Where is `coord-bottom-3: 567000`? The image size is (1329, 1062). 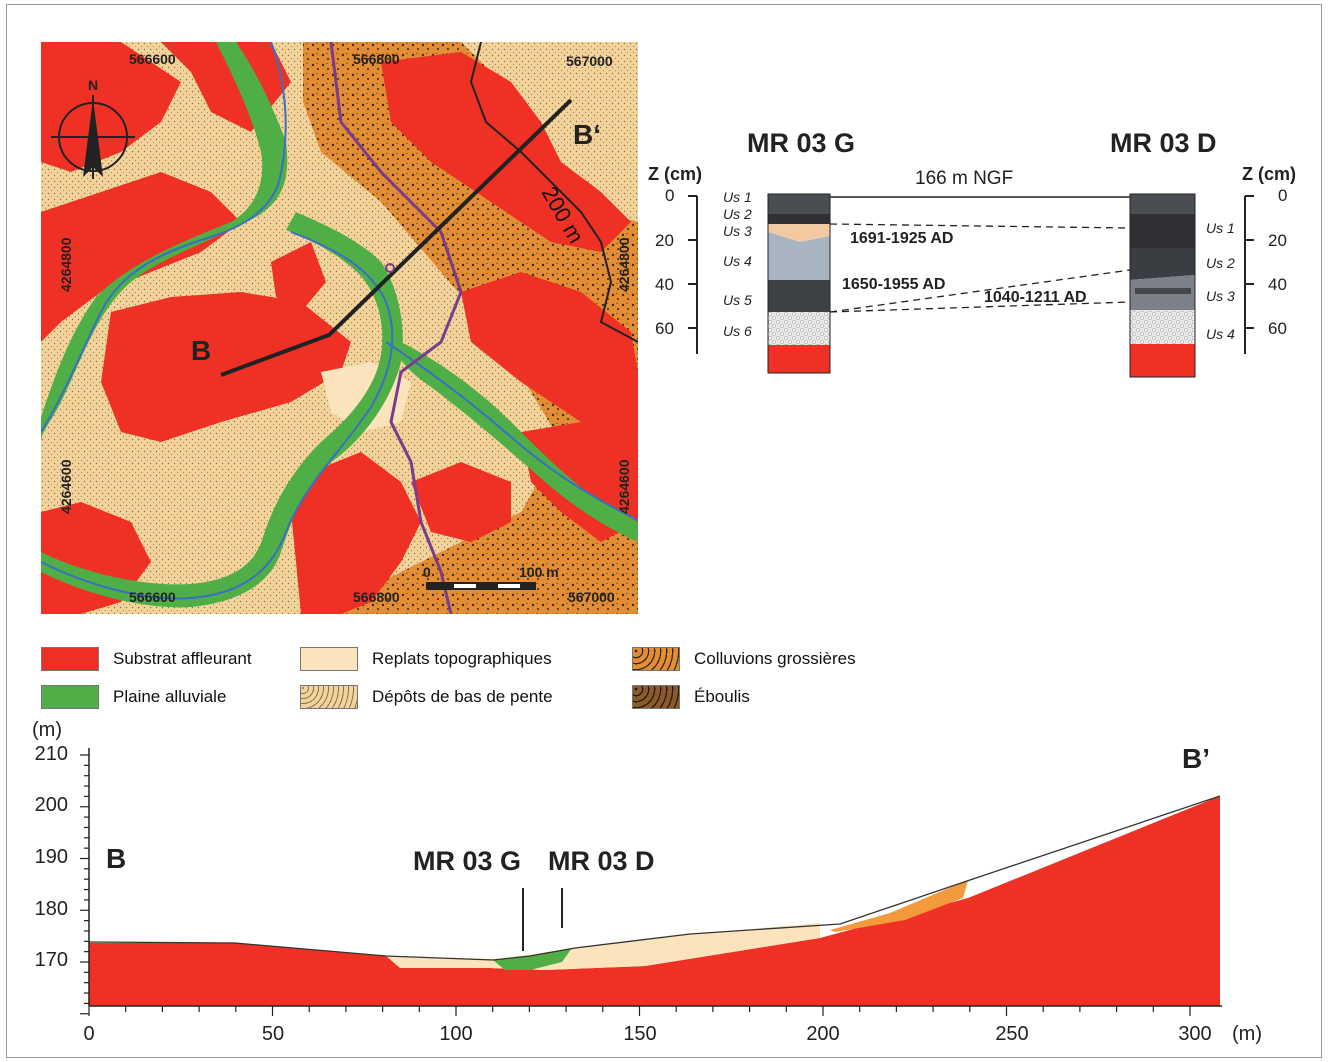 coord-bottom-3: 567000 is located at coordinates (591, 597).